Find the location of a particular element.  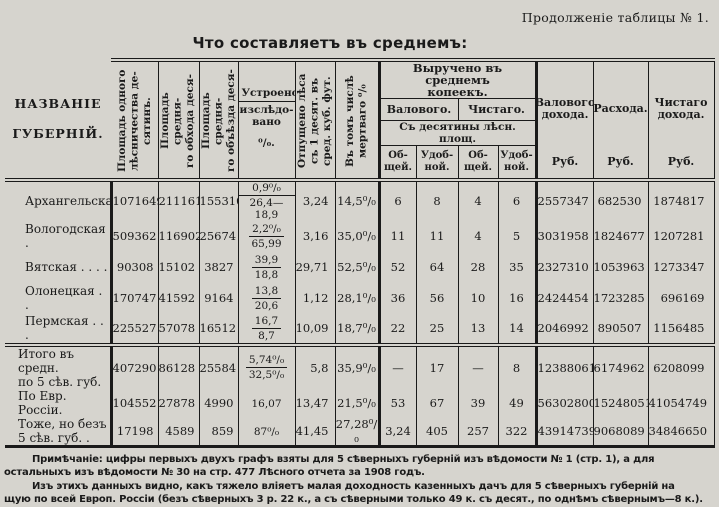

dead-share-cell: 27,28⁰/₀ is located at coordinates (356, 432).